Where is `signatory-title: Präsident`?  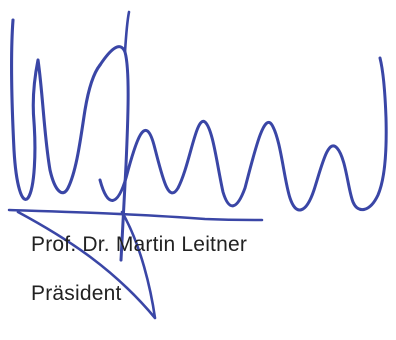 signatory-title: Präsident is located at coordinates (76, 293).